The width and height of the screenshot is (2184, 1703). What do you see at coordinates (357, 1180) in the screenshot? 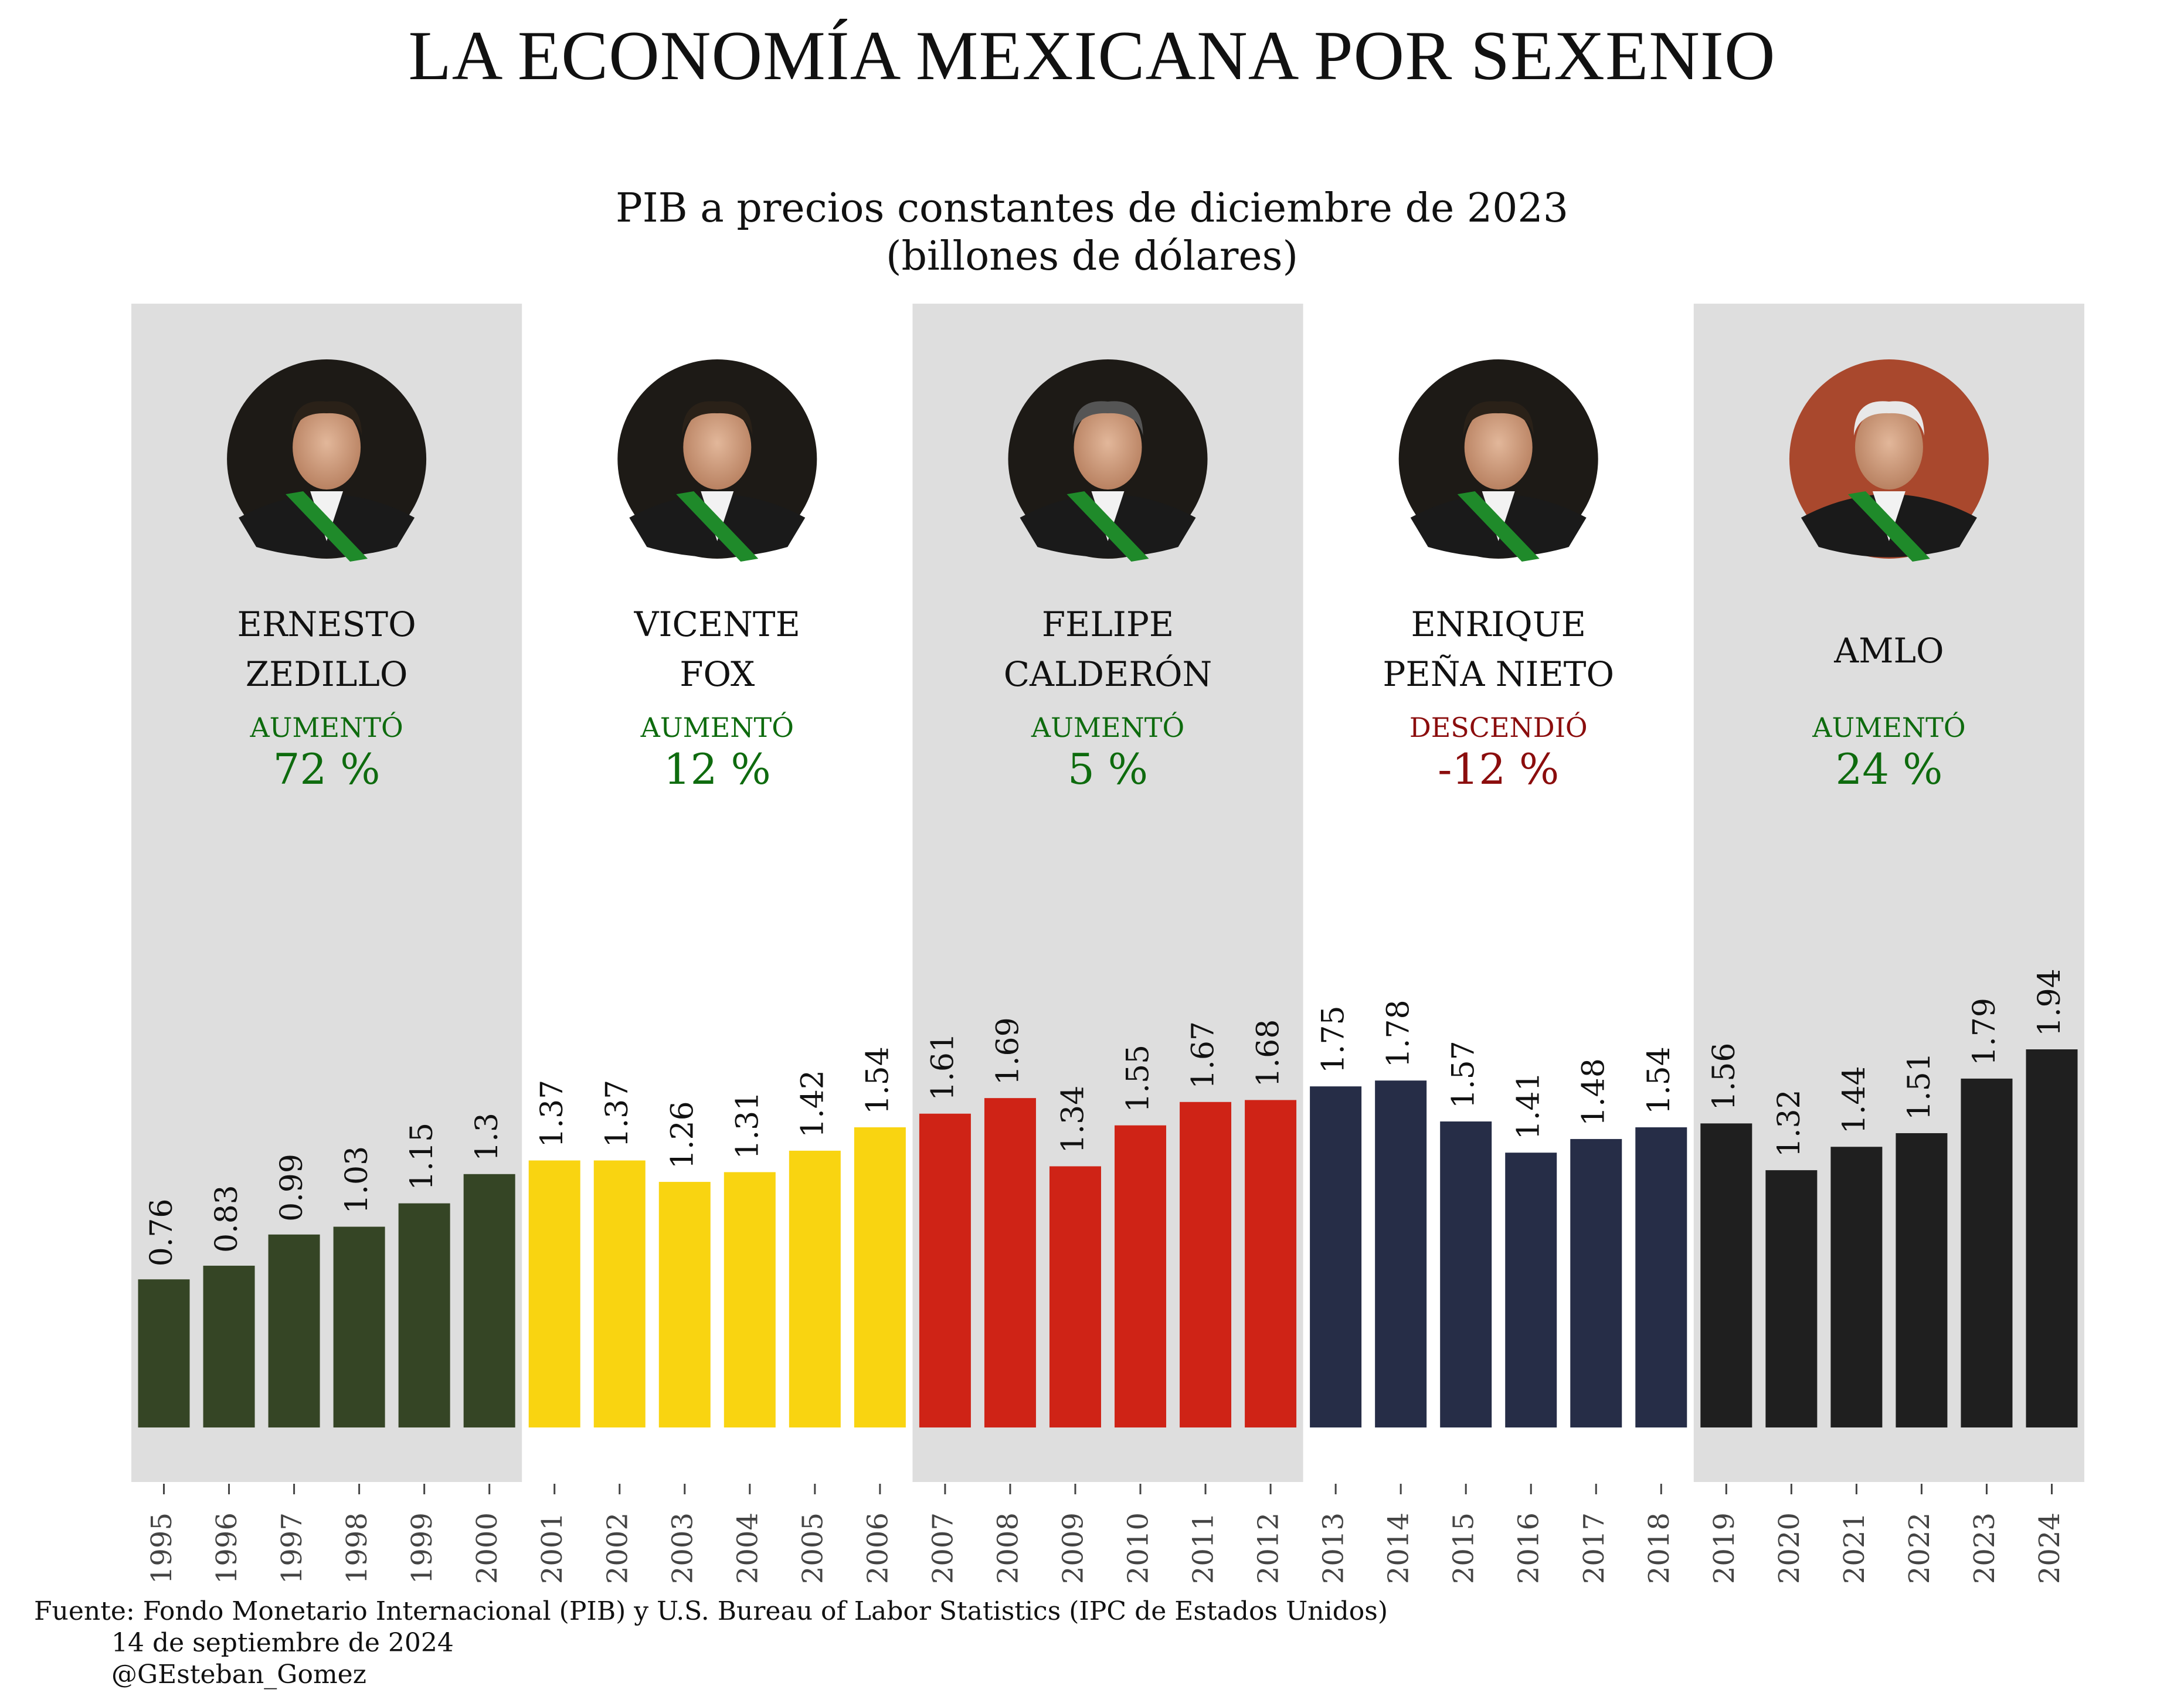
I see `data-label: 1.03` at bounding box center [357, 1180].